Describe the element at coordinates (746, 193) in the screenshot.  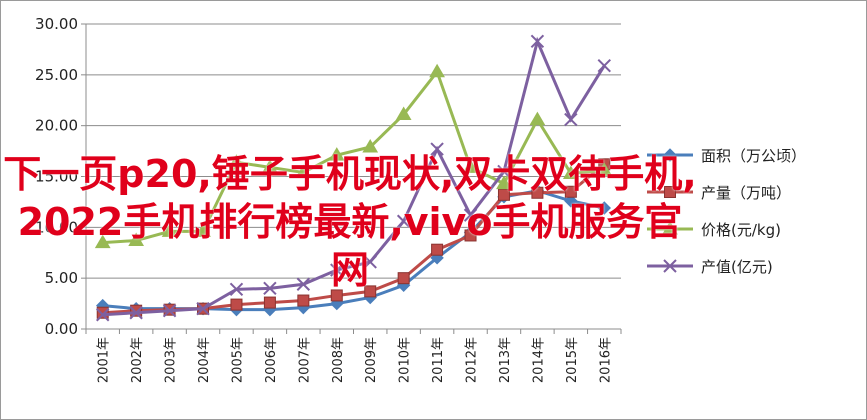
I see `legend-label: 产量（万吨）` at that location.